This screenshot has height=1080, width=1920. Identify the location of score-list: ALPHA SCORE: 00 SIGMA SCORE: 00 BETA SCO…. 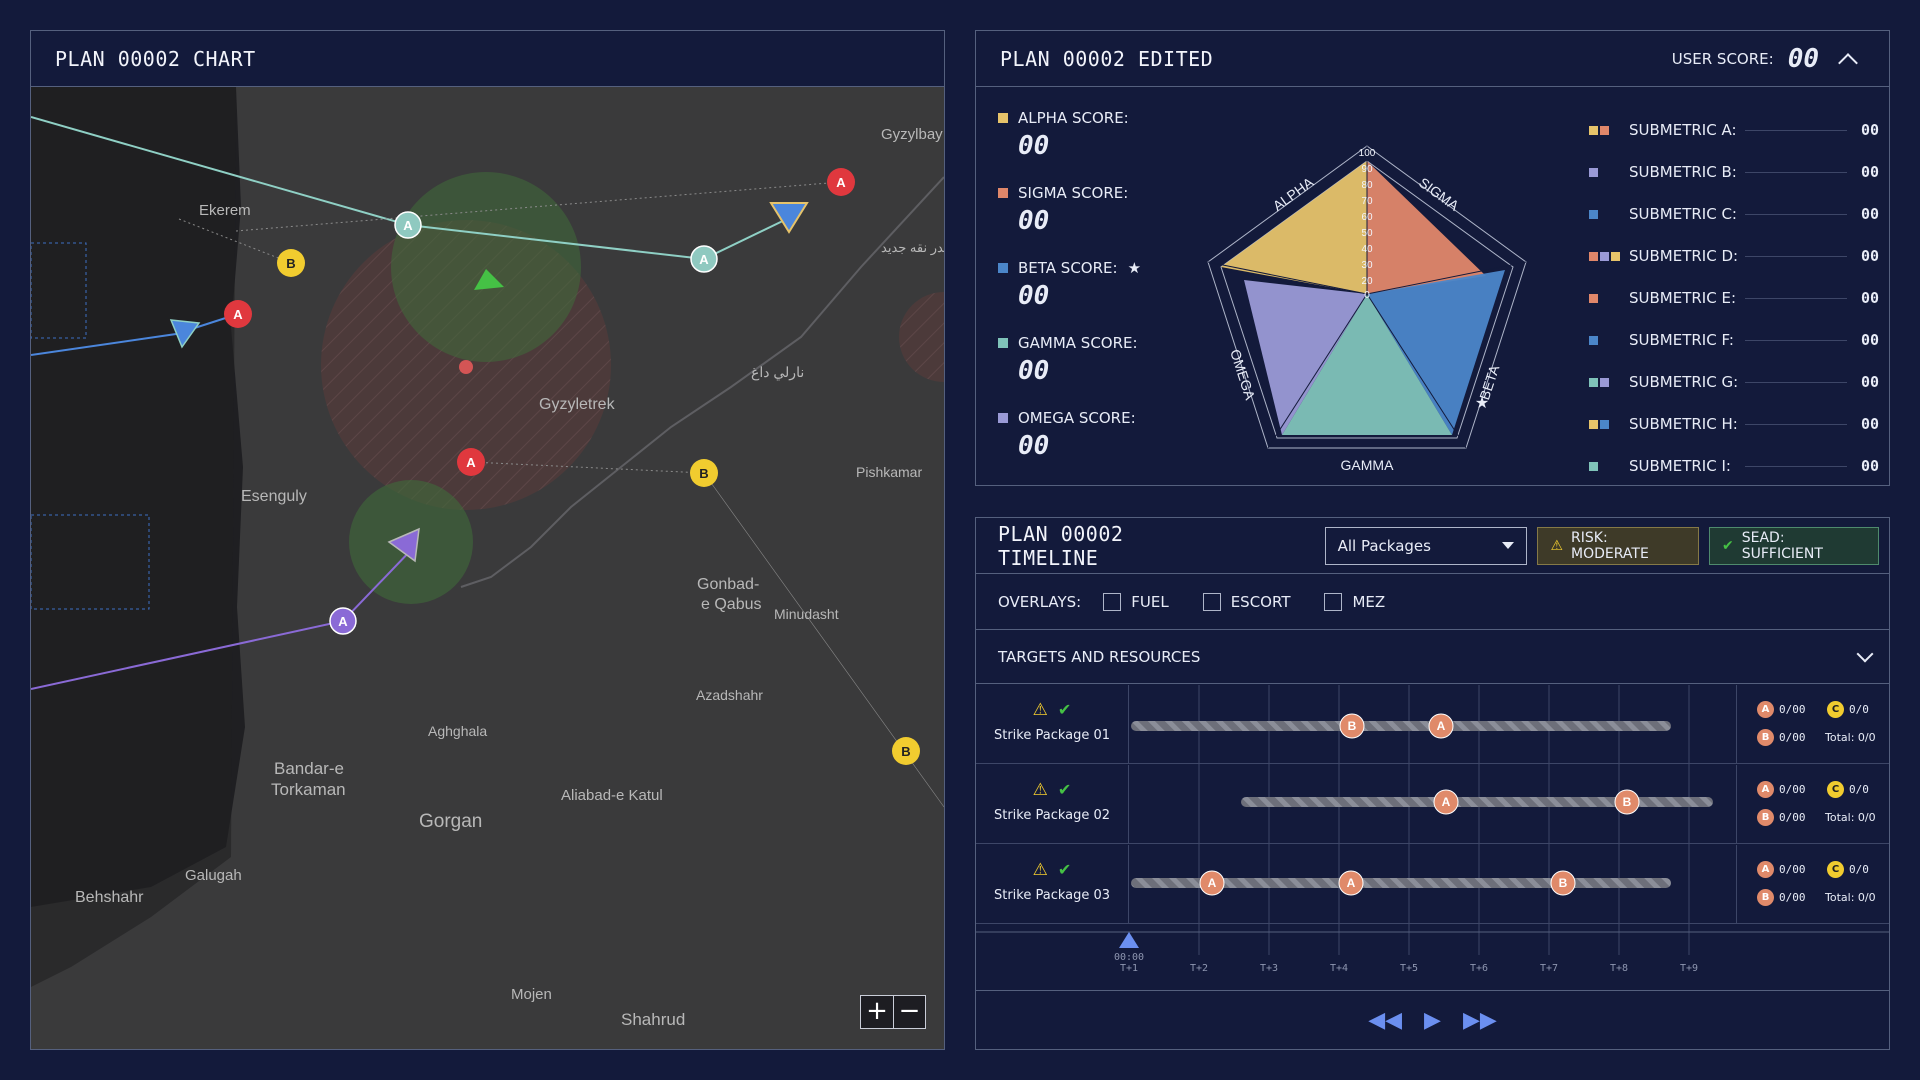
(1069, 296).